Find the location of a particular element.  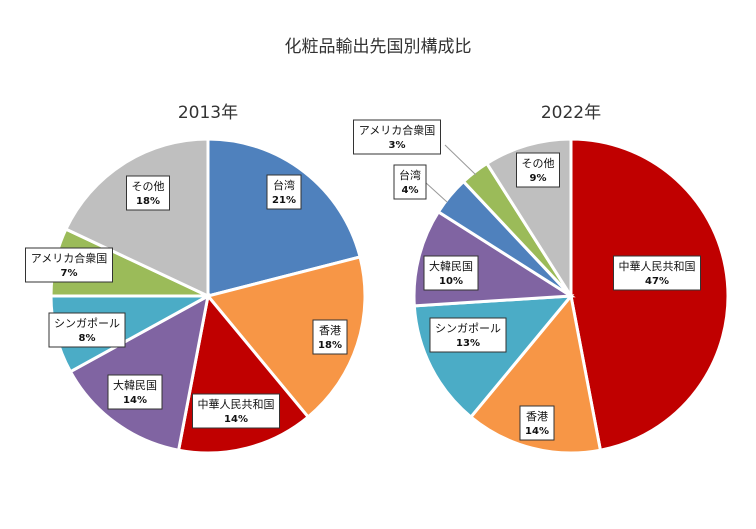

pie-2022-leaders is located at coordinates (450, 173).